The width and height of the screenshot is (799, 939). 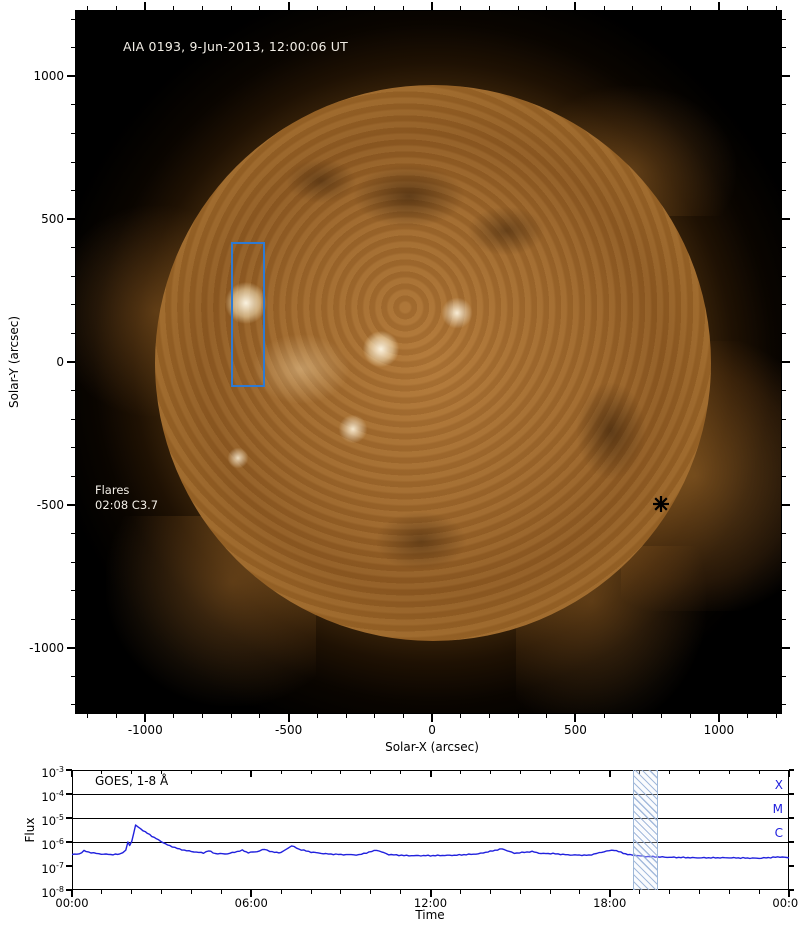 I want to click on goes-y-tick-label: 10⁻⁵, so click(x=52, y=820).